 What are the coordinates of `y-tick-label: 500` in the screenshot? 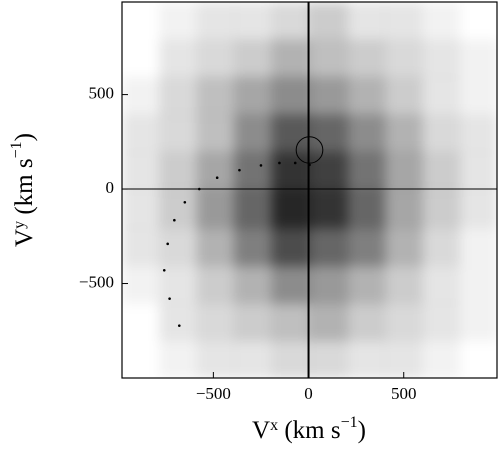 It's located at (102, 92).